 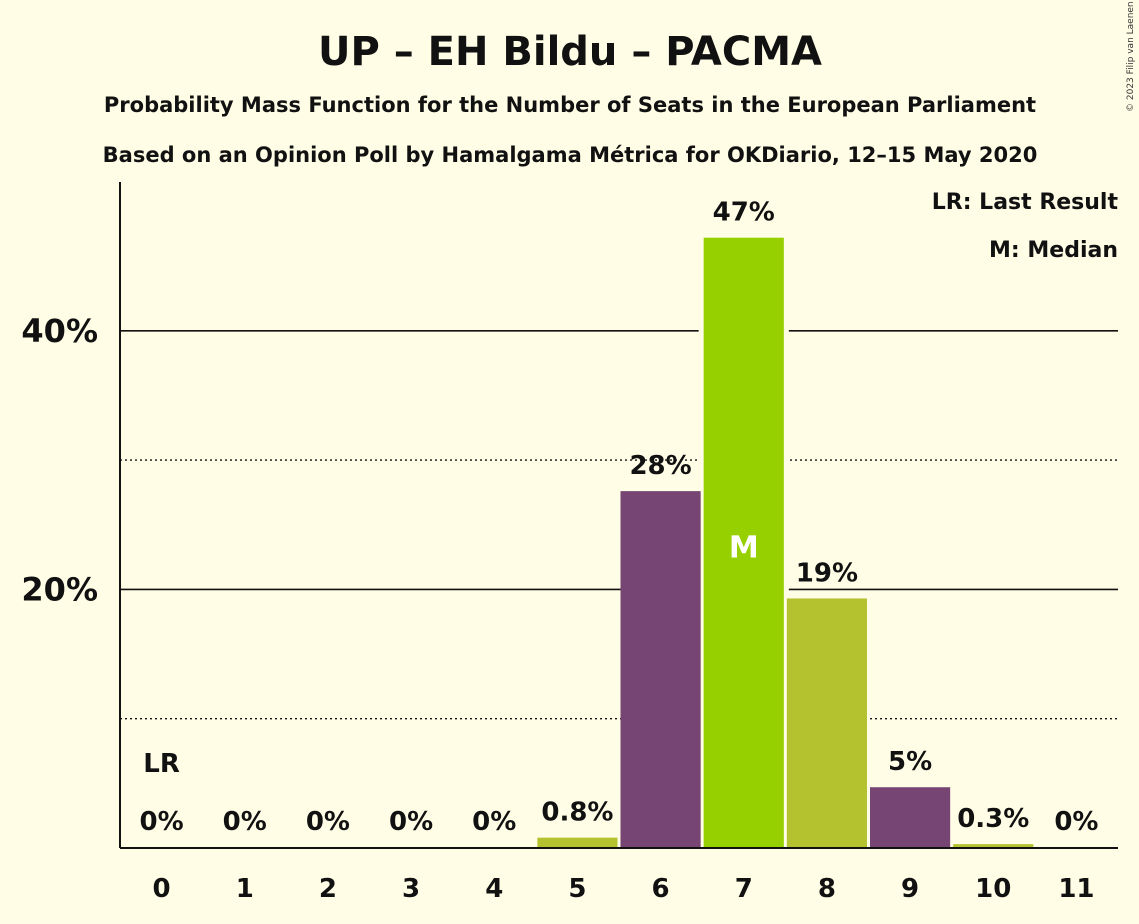 I want to click on x-tick-label: 5, so click(x=577, y=889).